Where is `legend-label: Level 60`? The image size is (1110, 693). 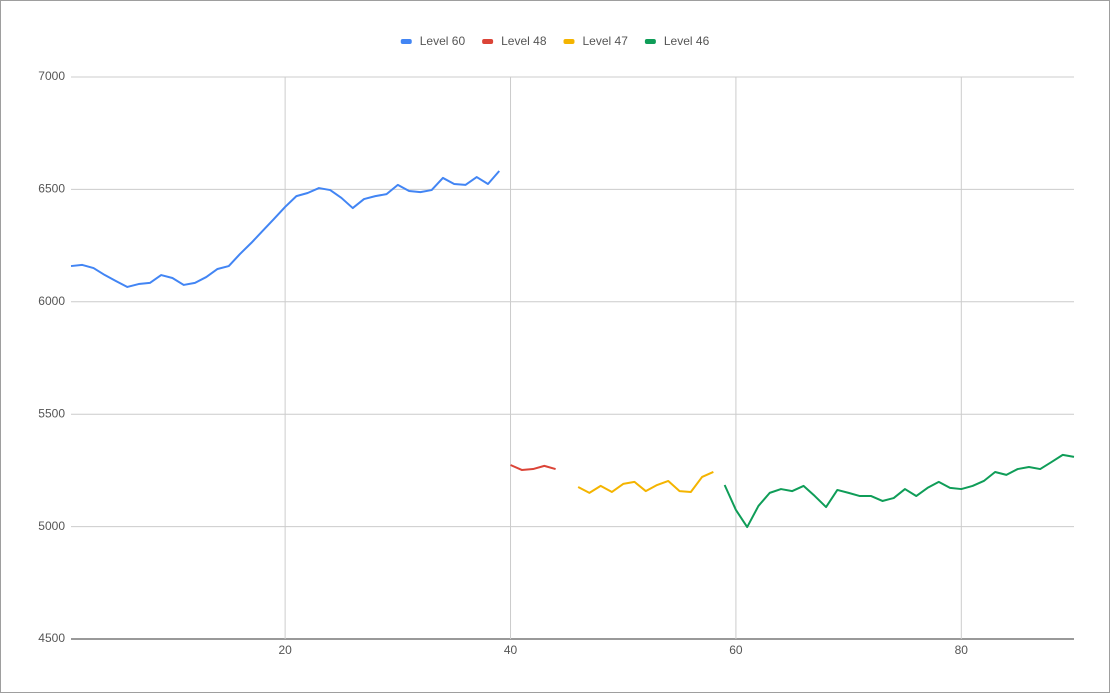
legend-label: Level 60 is located at coordinates (443, 41).